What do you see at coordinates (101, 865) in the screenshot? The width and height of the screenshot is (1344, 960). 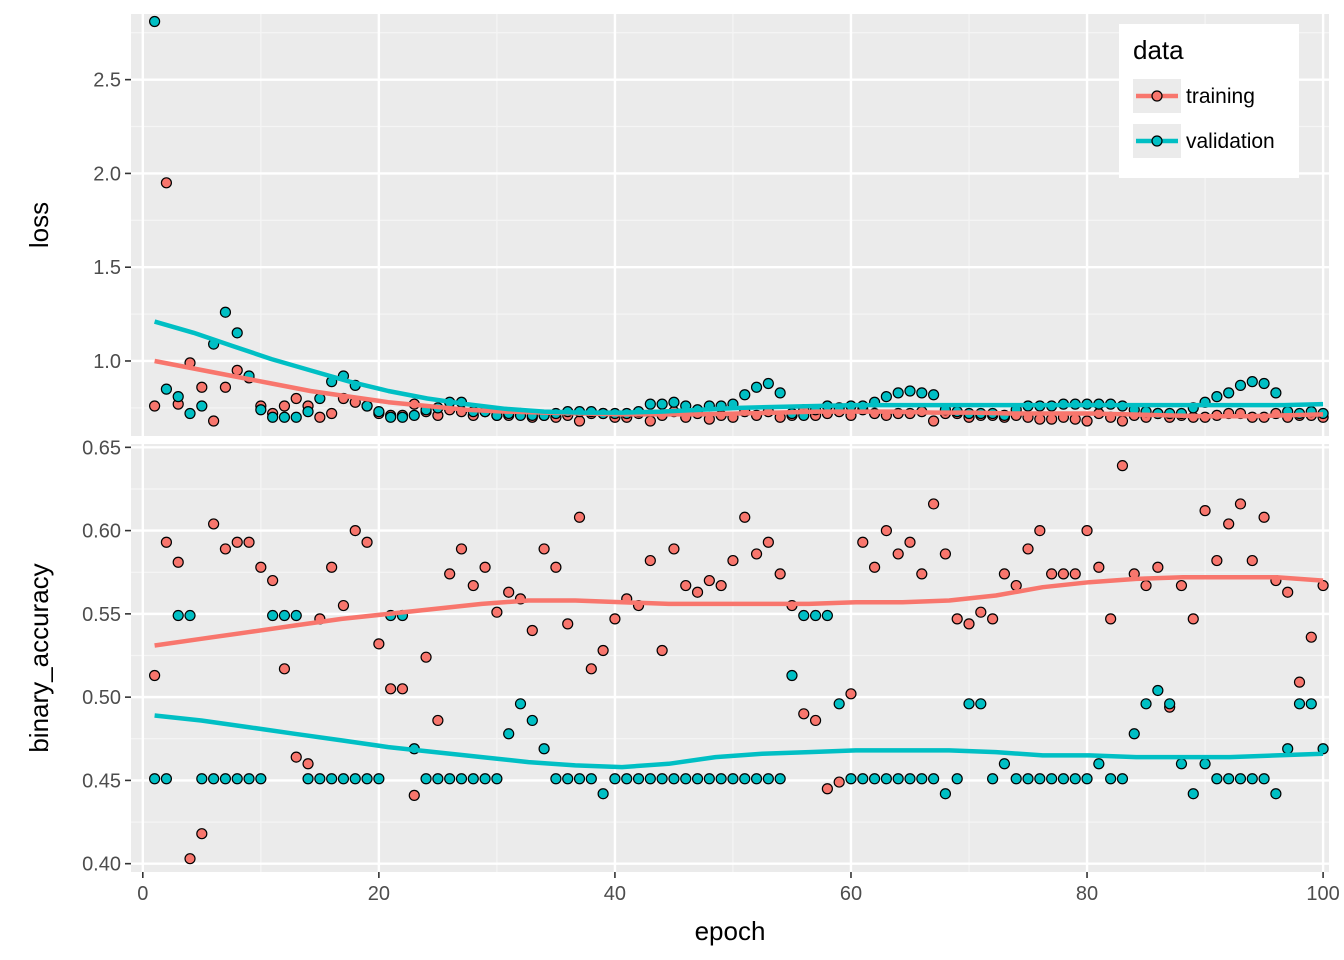 I see `accuracy-y-tick-label: 0.40` at bounding box center [101, 865].